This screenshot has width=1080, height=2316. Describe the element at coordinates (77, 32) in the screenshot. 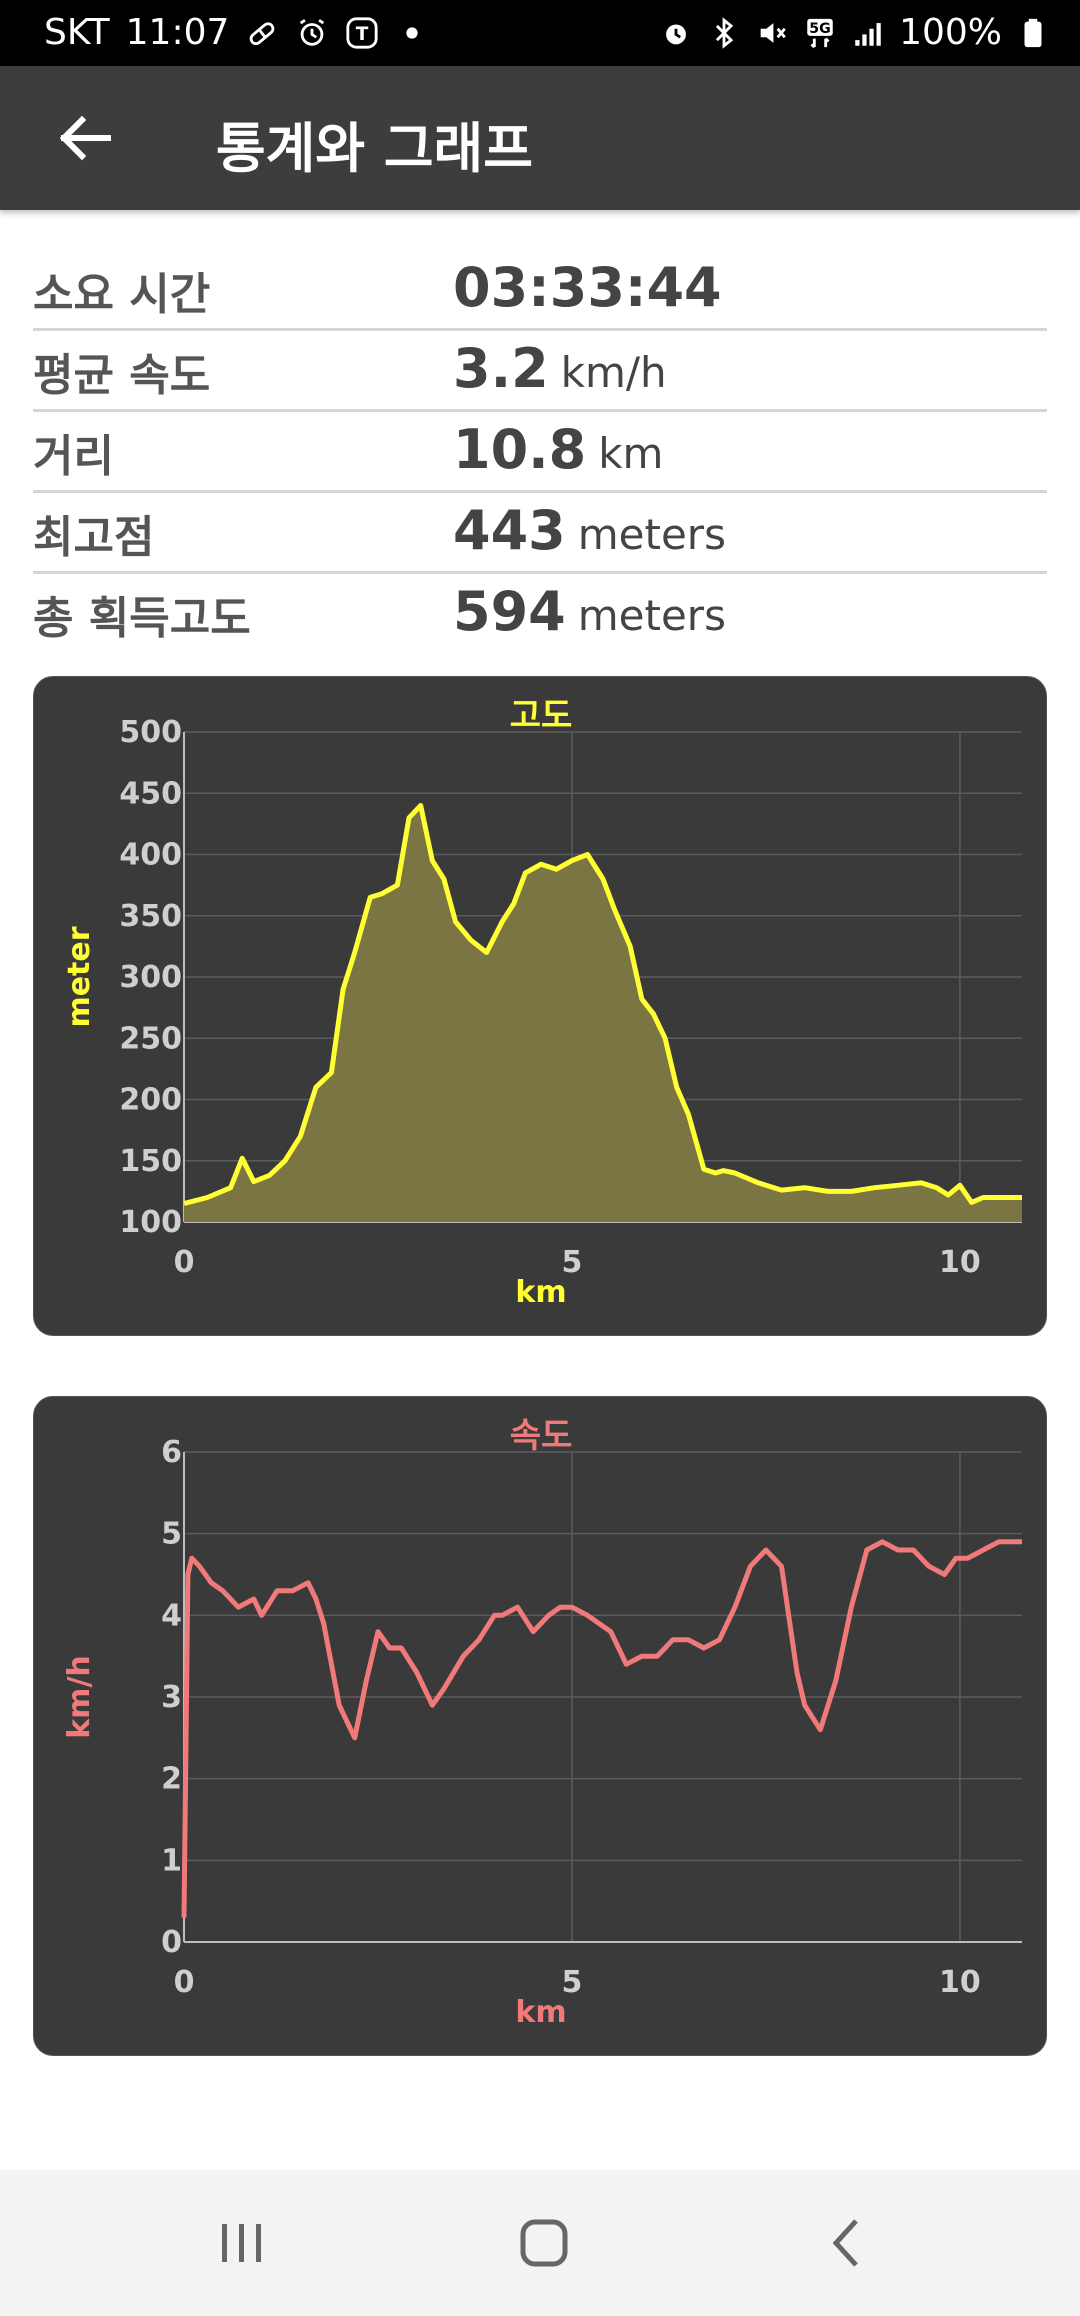

I see `carrier-label: SKT` at that location.